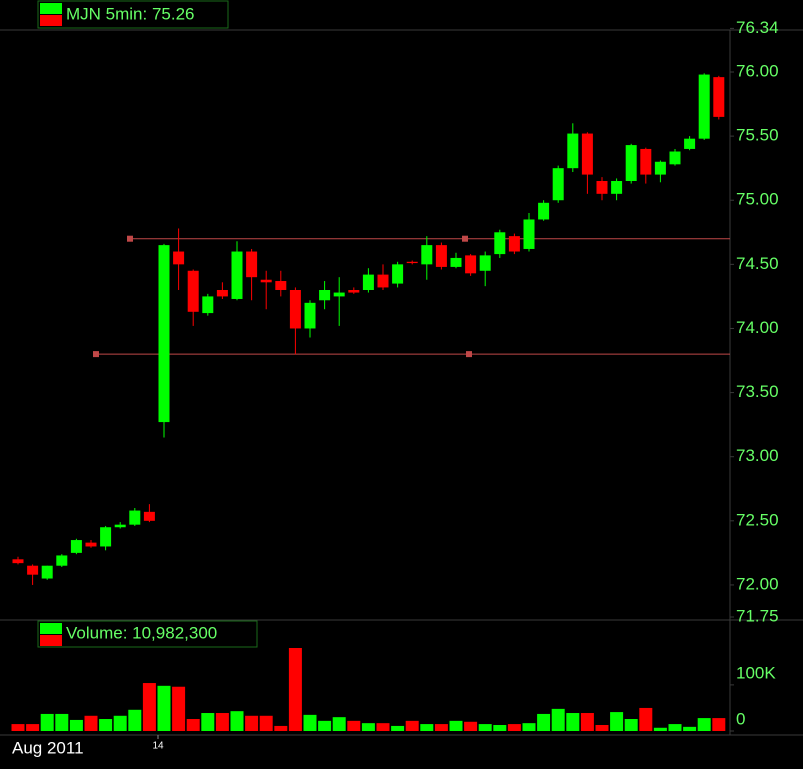 The image size is (803, 769). Describe the element at coordinates (158, 746) in the screenshot. I see `x-tick-label: 14` at that location.